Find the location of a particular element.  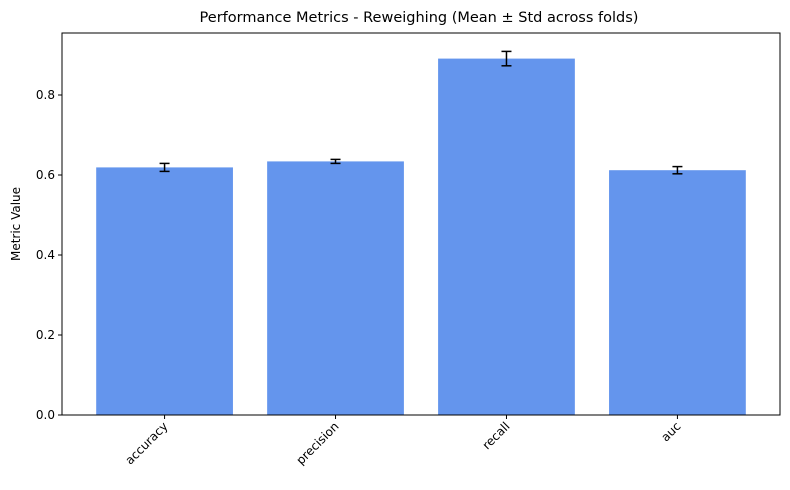

bar-precision is located at coordinates (335, 288).